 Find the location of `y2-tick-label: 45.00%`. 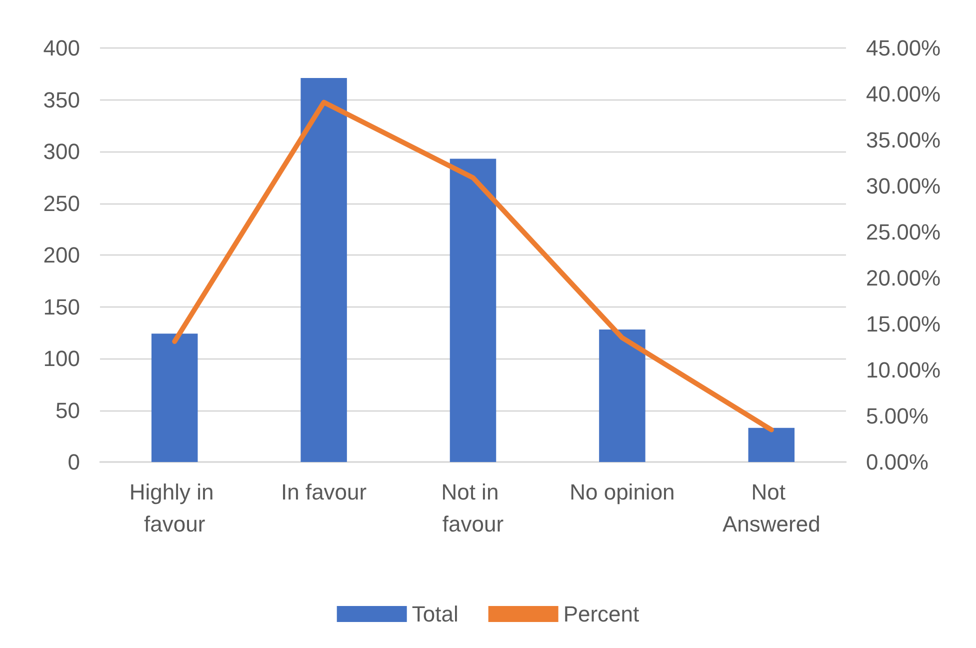

y2-tick-label: 45.00% is located at coordinates (903, 48).